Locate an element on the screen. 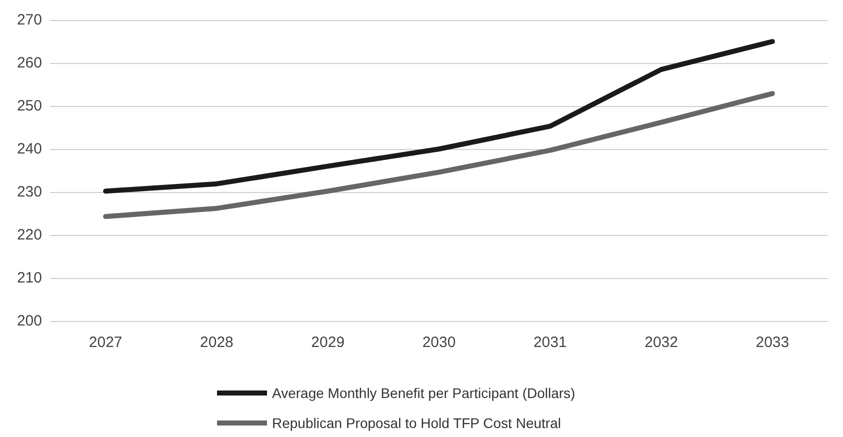  x-tick-label: 2031 is located at coordinates (550, 342).